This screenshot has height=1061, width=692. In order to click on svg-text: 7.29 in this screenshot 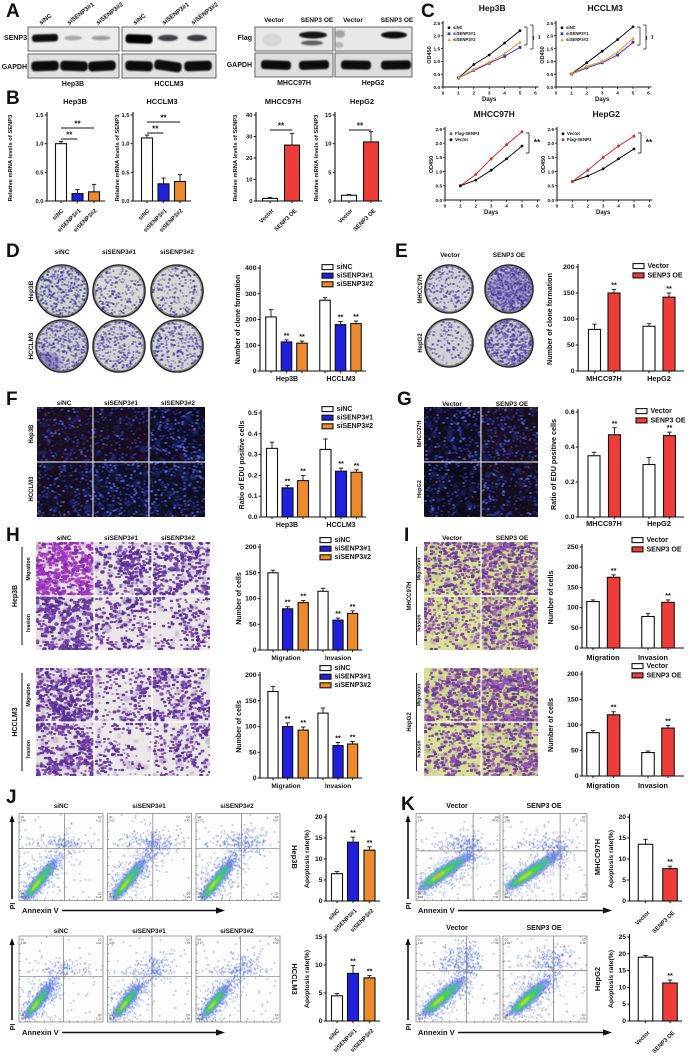, I will do `click(188, 897)`.